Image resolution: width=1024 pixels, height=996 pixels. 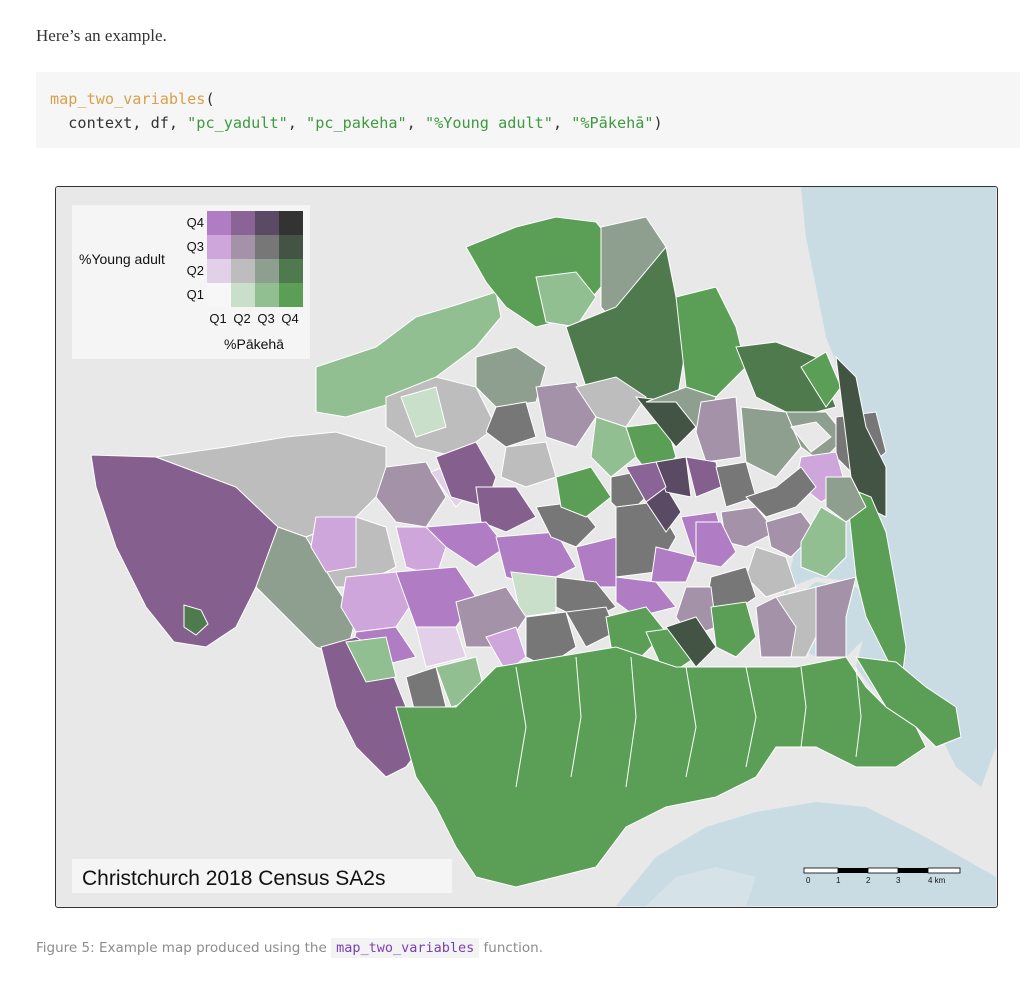 I want to click on caption-suffix: function., so click(x=511, y=948).